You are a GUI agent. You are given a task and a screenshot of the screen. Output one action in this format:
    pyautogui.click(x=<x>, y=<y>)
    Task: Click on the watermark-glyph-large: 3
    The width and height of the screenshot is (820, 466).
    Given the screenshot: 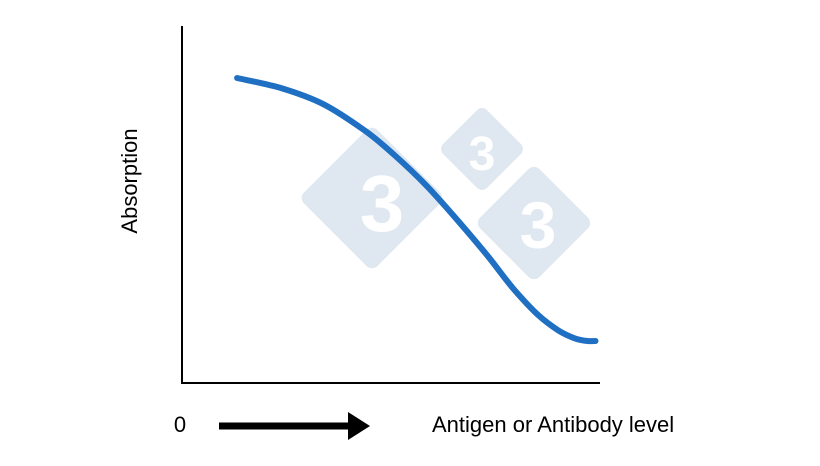 What is the action you would take?
    pyautogui.click(x=382, y=203)
    